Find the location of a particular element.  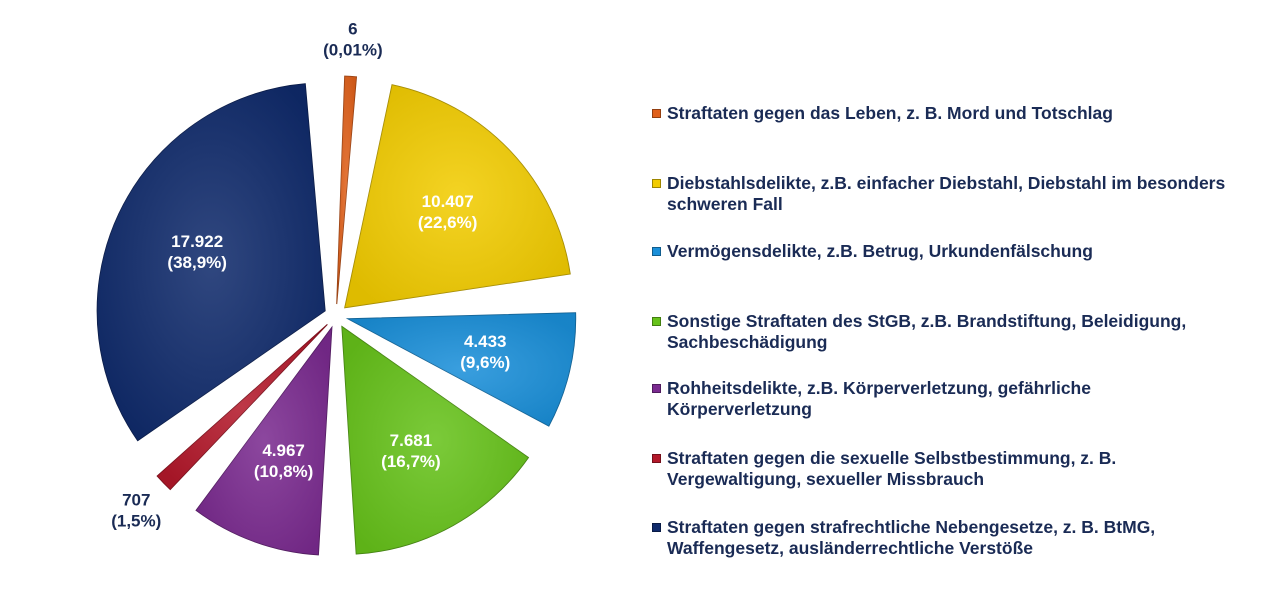

pie-slice-shine-nebengesetze is located at coordinates (211, 262).